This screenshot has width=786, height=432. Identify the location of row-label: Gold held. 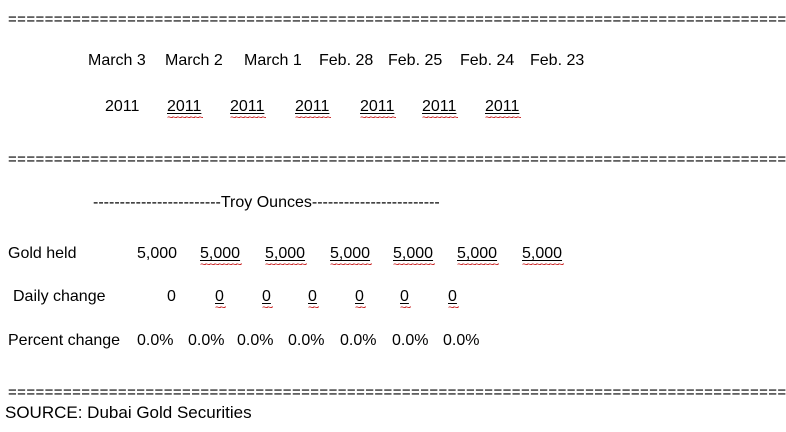
(42, 253).